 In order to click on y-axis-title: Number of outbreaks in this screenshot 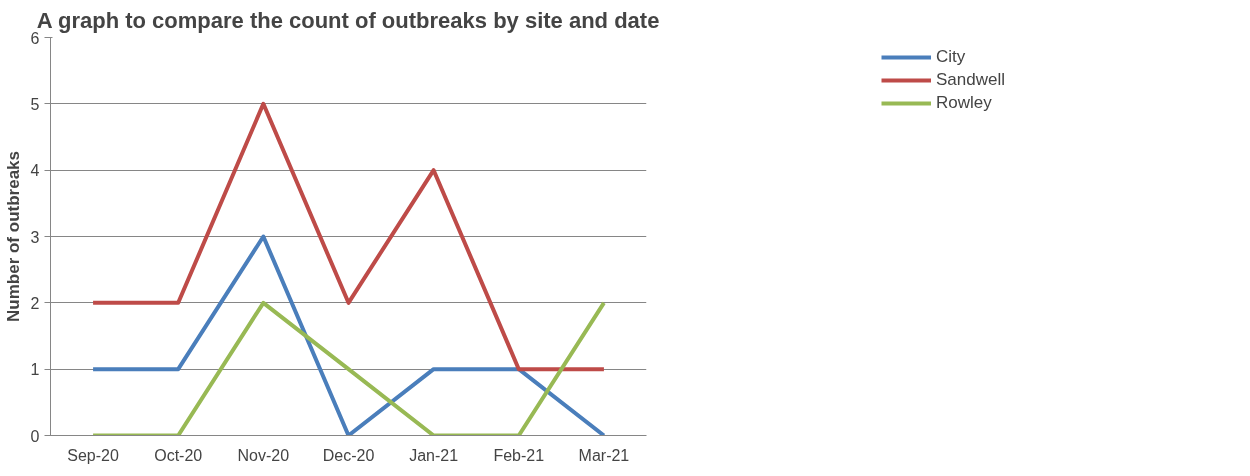, I will do `click(13, 236)`.